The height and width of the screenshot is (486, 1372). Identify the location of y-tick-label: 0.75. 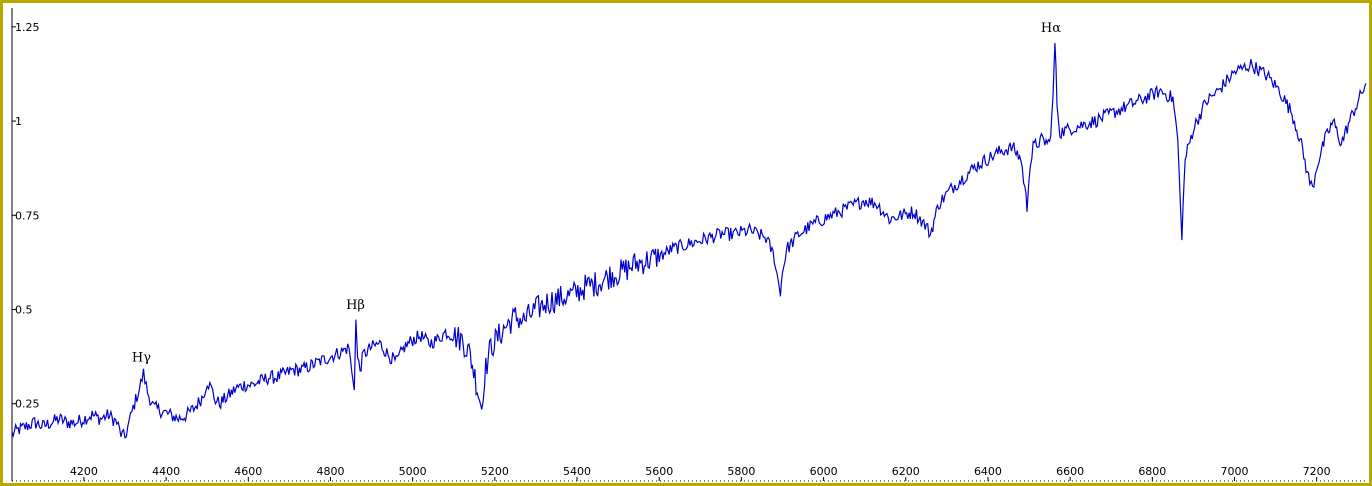
(27, 215).